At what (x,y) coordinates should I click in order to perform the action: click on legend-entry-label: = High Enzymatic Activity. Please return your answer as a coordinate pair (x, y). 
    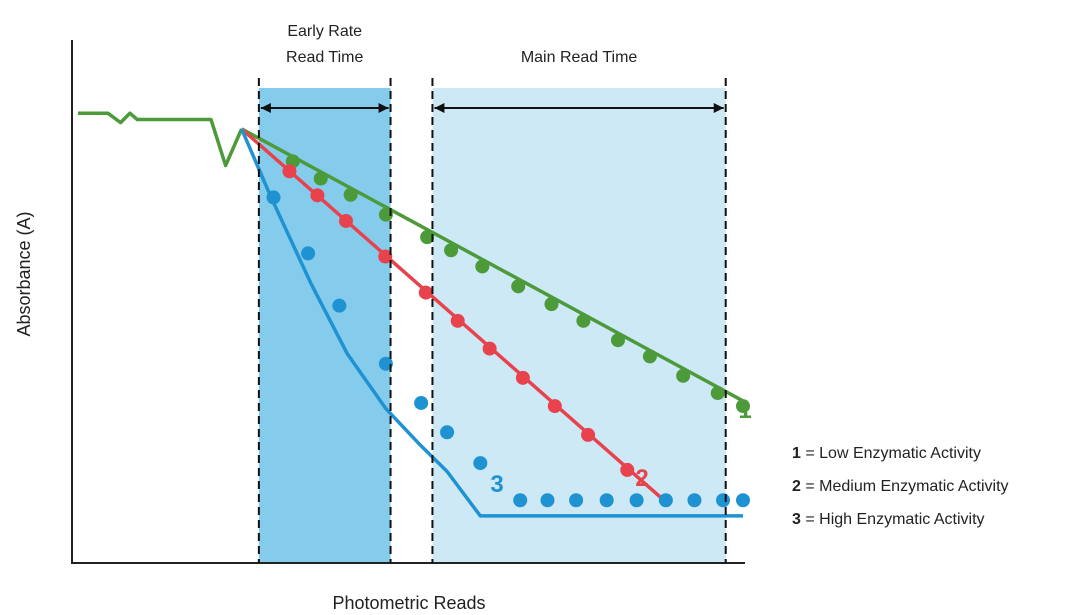
    Looking at the image, I should click on (893, 519).